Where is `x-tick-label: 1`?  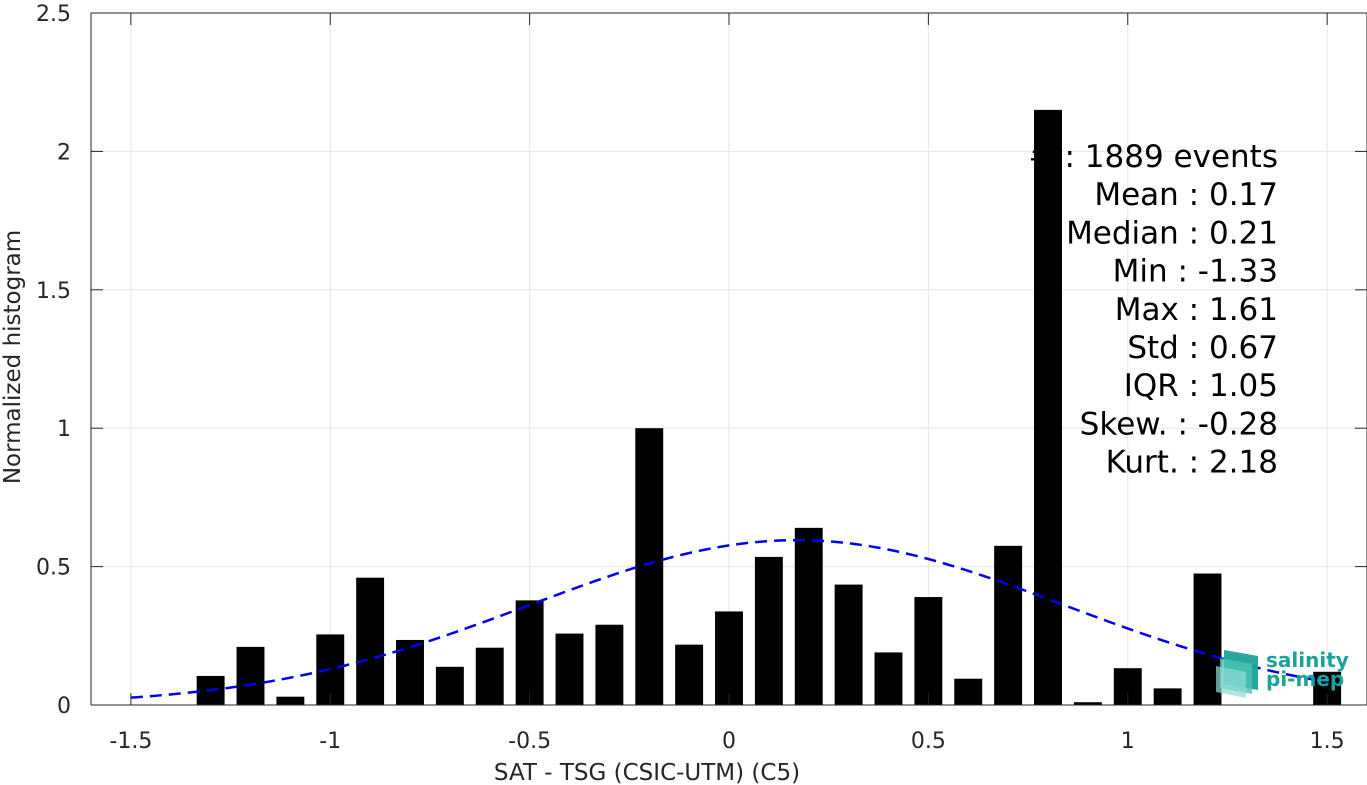 x-tick-label: 1 is located at coordinates (1128, 741).